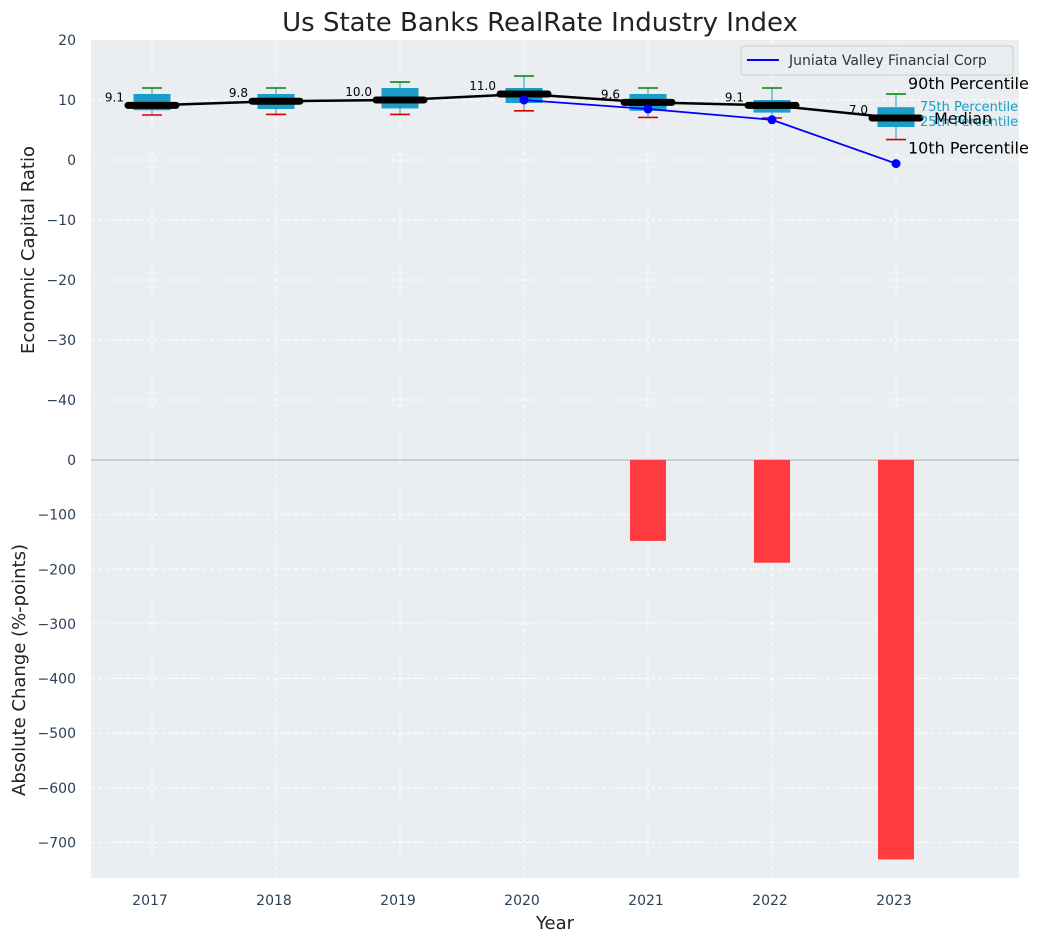 This screenshot has width=1044, height=942. I want to click on x-tick-label: 2020, so click(522, 901).